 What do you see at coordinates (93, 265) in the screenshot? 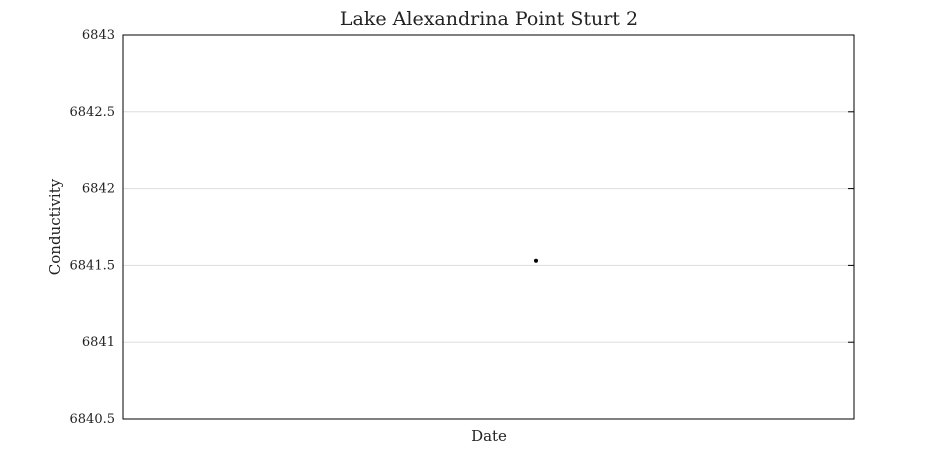
I see `y-tick-label: 6841.5` at bounding box center [93, 265].